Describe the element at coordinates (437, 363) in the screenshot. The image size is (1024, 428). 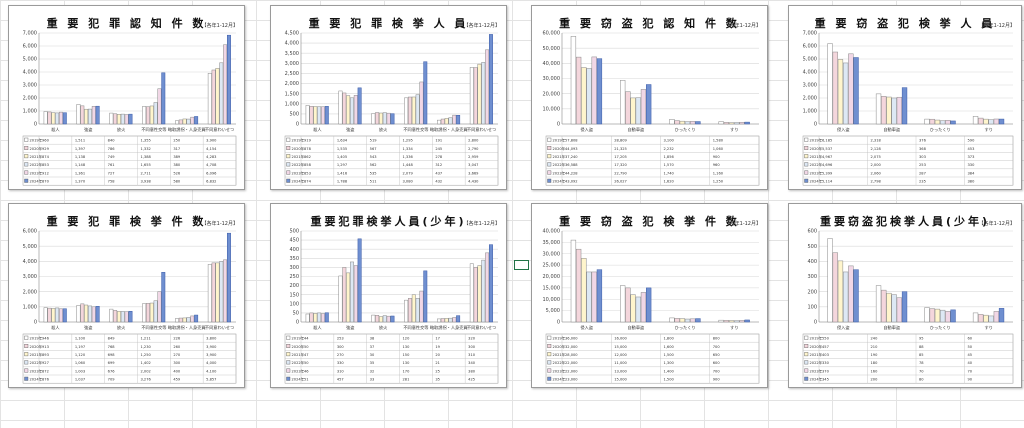
I see `table-cell: 21` at that location.